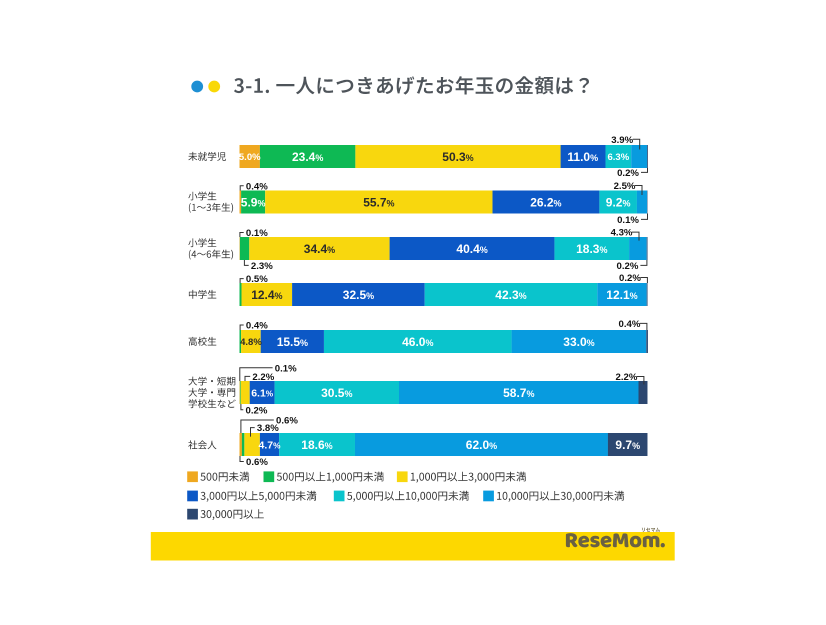 This screenshot has width=826, height=625. Describe the element at coordinates (621, 295) in the screenshot. I see `svg-text: 12.1%` at that location.